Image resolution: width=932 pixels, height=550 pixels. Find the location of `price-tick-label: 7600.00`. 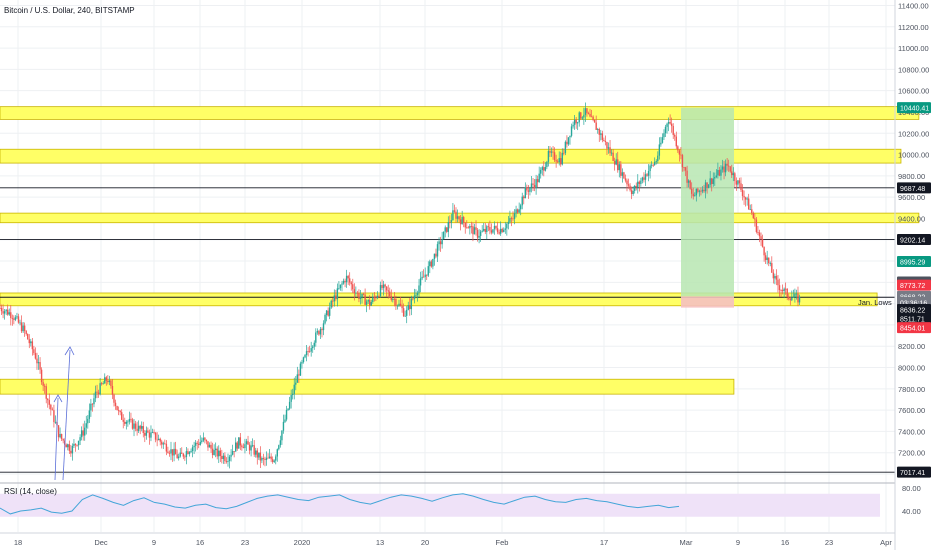

price-tick-label: 7600.00 is located at coordinates (911, 410).